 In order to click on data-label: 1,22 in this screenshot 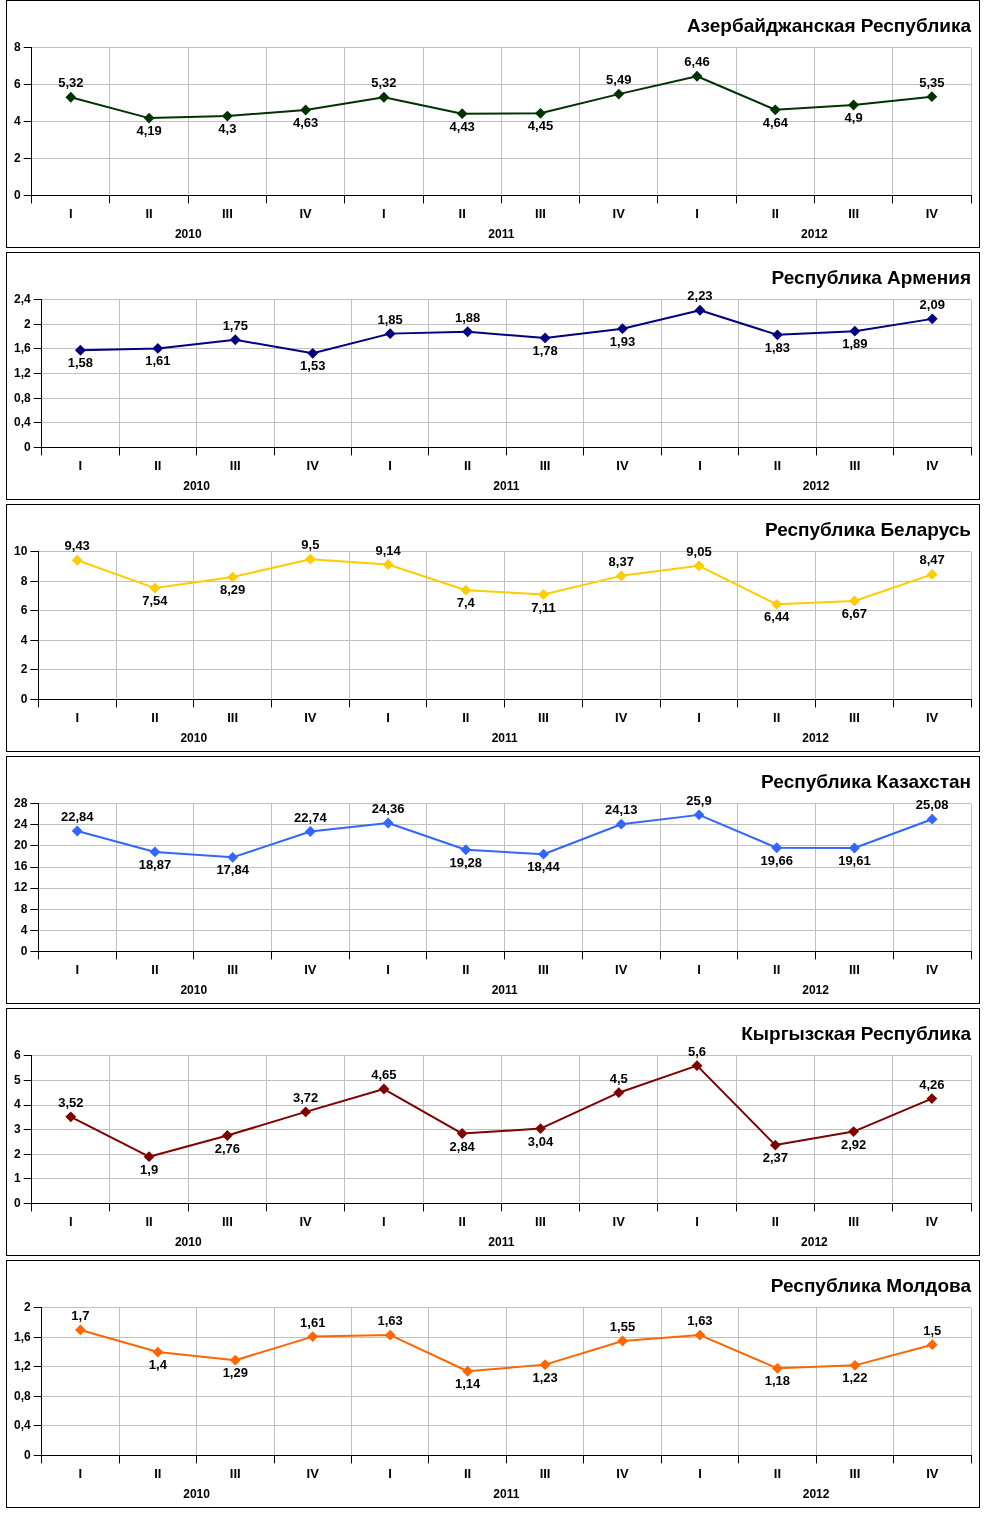, I will do `click(855, 1378)`.